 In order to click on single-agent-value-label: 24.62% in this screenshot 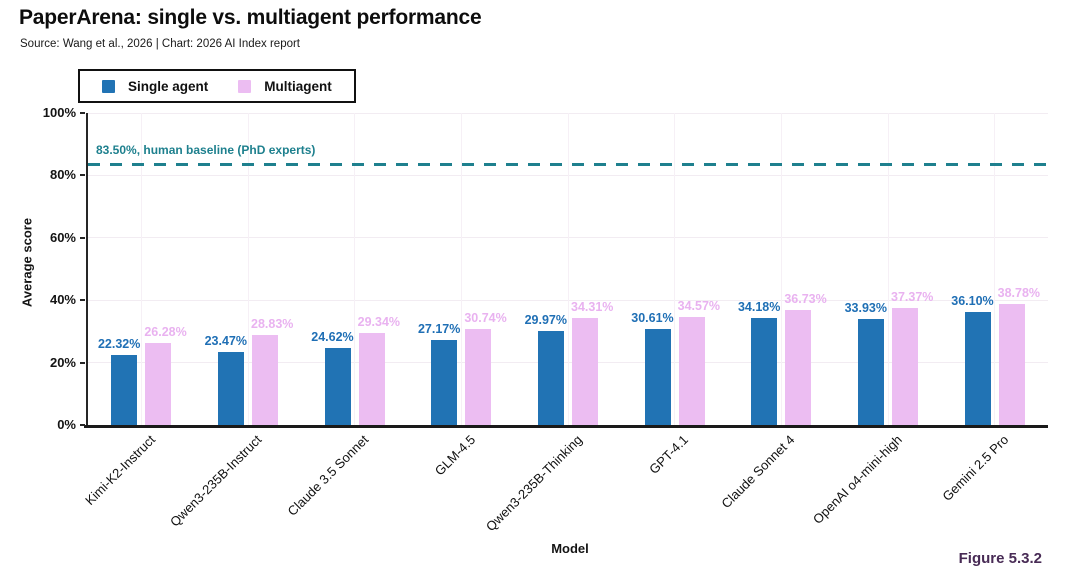, I will do `click(332, 337)`.